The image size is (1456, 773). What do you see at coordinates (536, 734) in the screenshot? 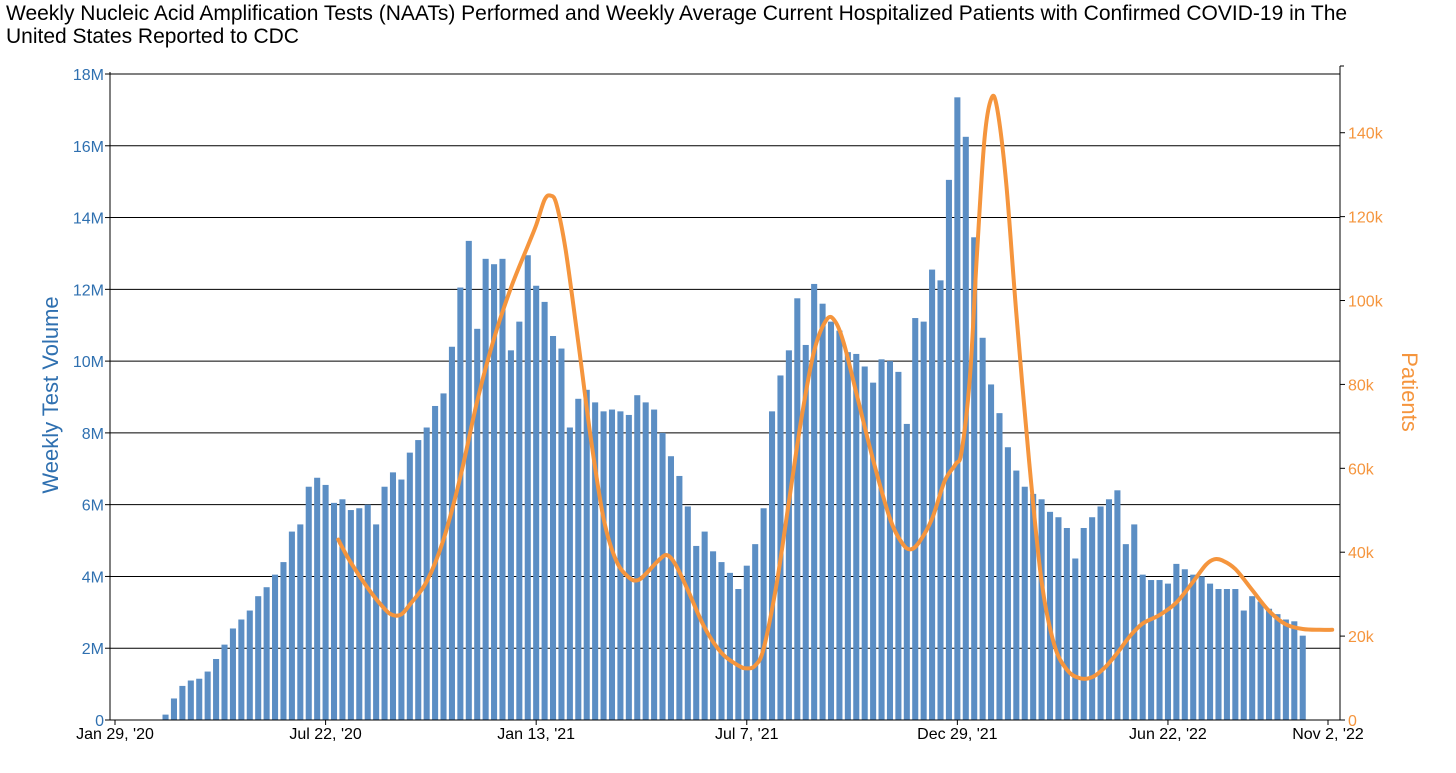
I see `x-tick-label-2: Jan 13, '21` at bounding box center [536, 734].